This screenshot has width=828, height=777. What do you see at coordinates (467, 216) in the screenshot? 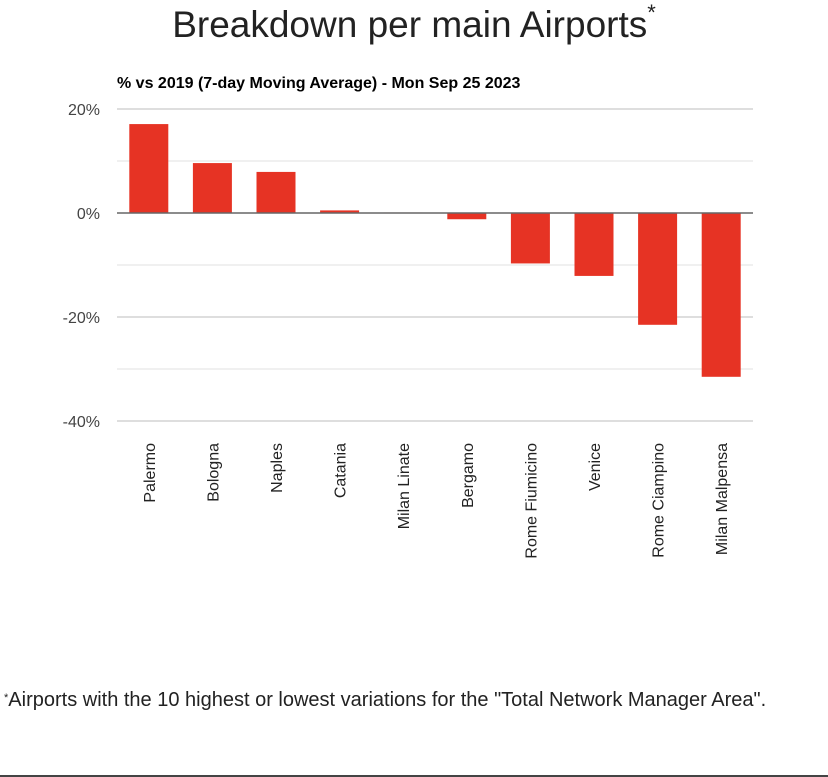
I see `bar-bergamo` at bounding box center [467, 216].